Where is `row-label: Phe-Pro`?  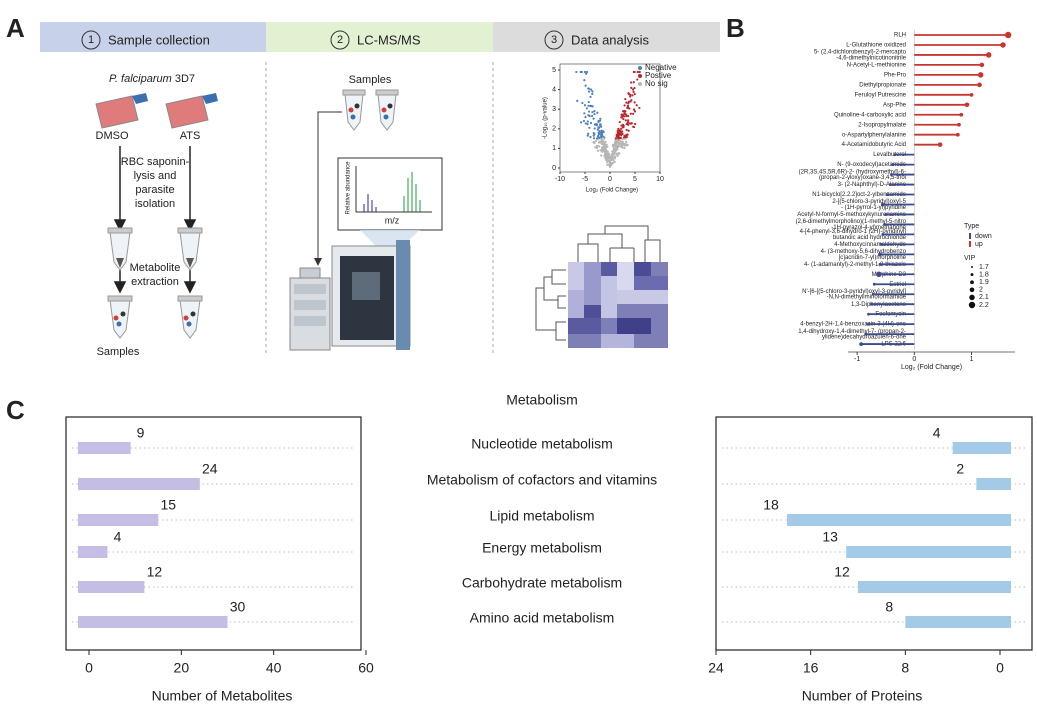 row-label: Phe-Pro is located at coordinates (895, 75).